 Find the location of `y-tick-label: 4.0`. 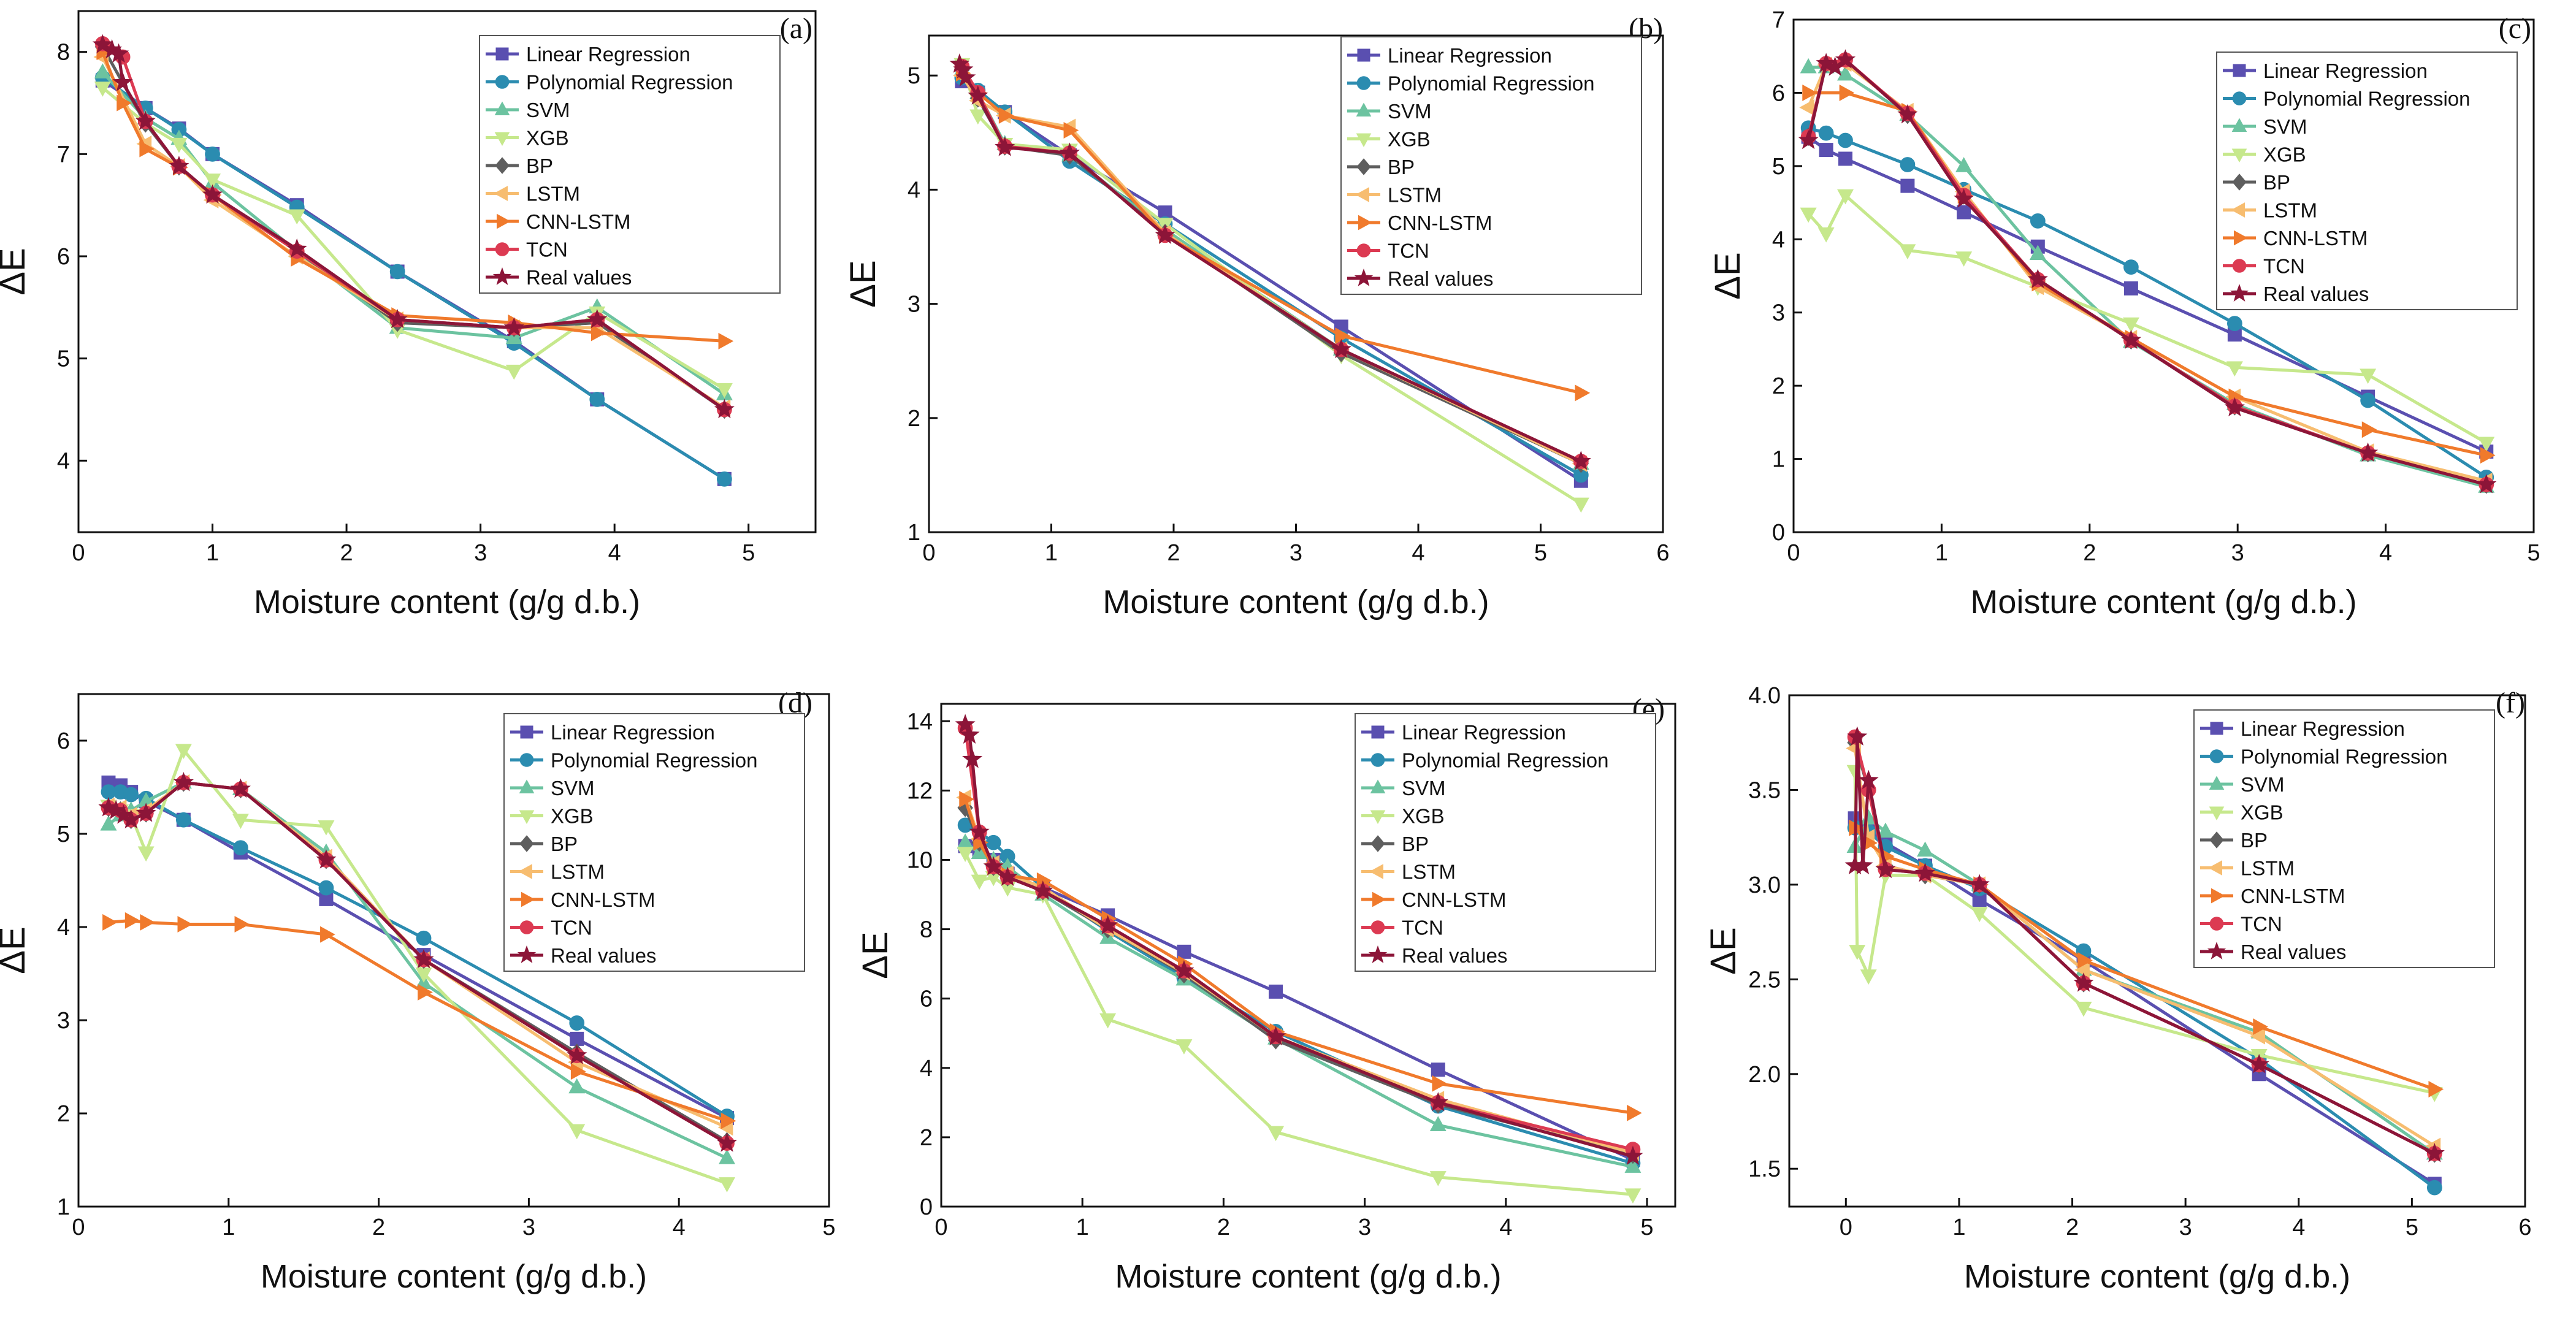

y-tick-label: 4.0 is located at coordinates (1764, 696).